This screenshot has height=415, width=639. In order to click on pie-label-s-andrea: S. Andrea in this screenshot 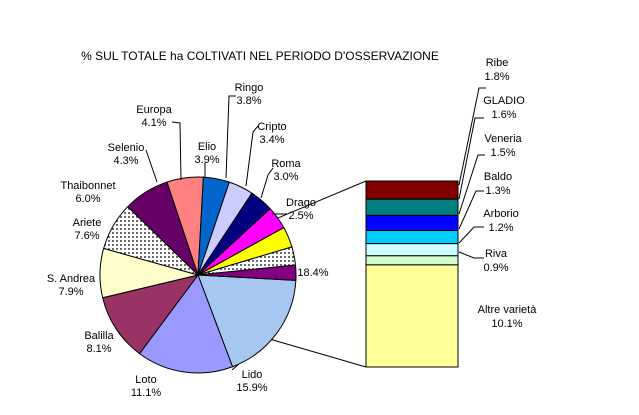, I will do `click(71, 279)`.